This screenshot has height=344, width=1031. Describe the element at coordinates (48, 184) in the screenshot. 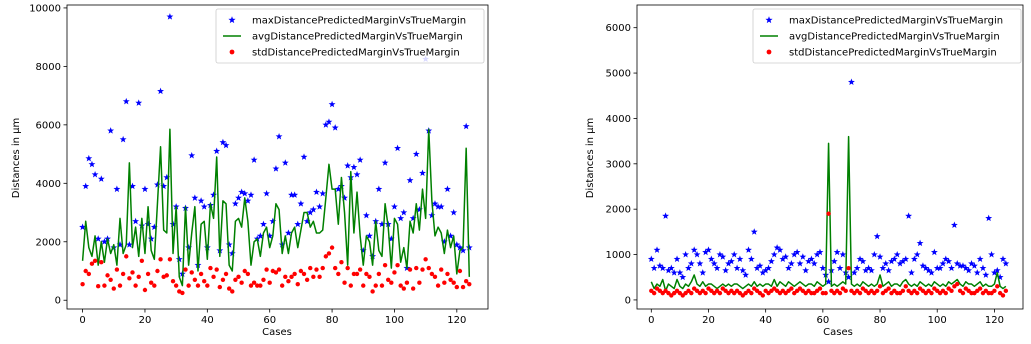

I see `y-tick-label: 4000` at that location.